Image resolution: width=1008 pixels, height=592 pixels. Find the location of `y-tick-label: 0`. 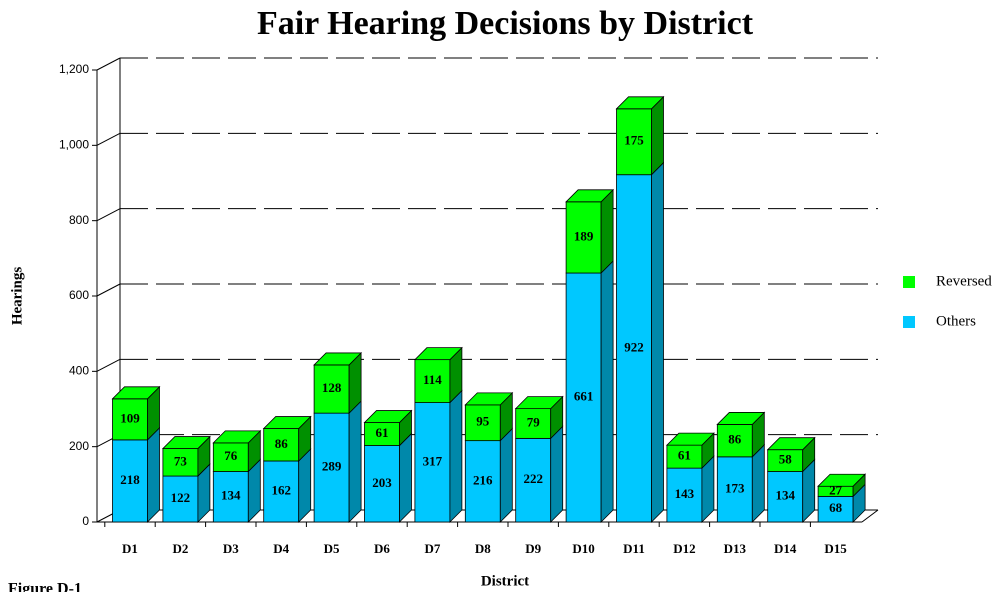

y-tick-label: 0 is located at coordinates (85, 521).